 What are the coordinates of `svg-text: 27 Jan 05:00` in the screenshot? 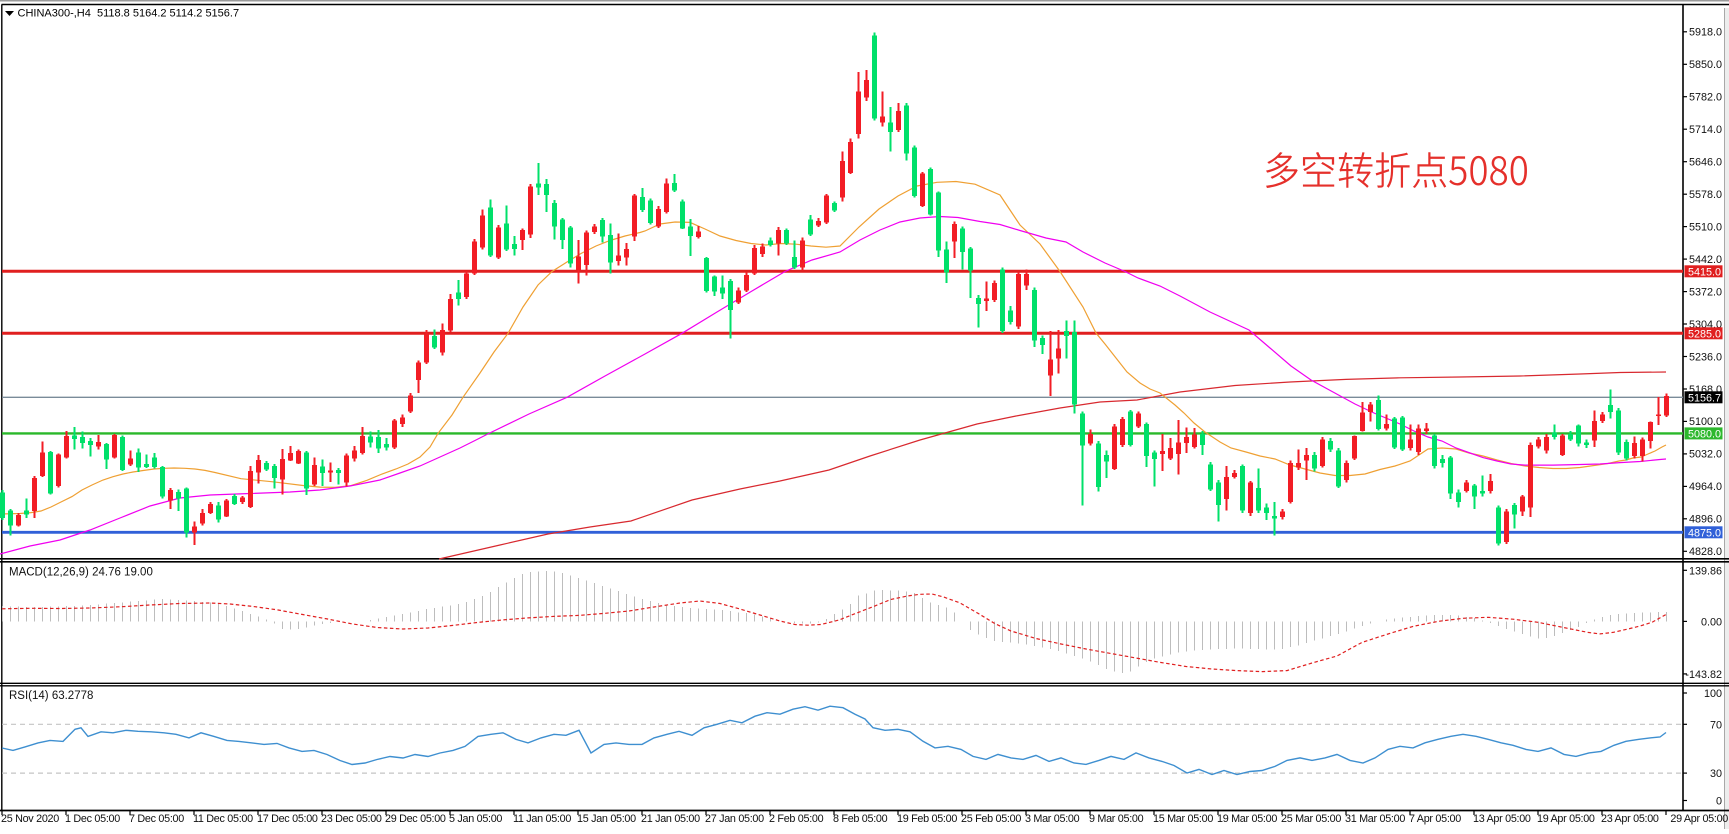 It's located at (734, 819).